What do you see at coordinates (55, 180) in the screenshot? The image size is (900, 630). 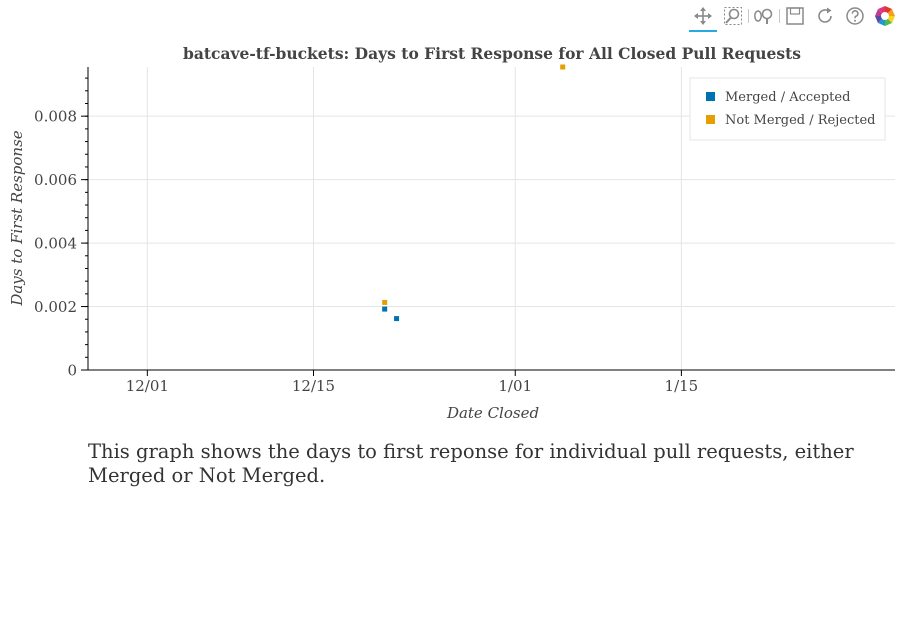 I see `y-tick-label: 0.006` at bounding box center [55, 180].